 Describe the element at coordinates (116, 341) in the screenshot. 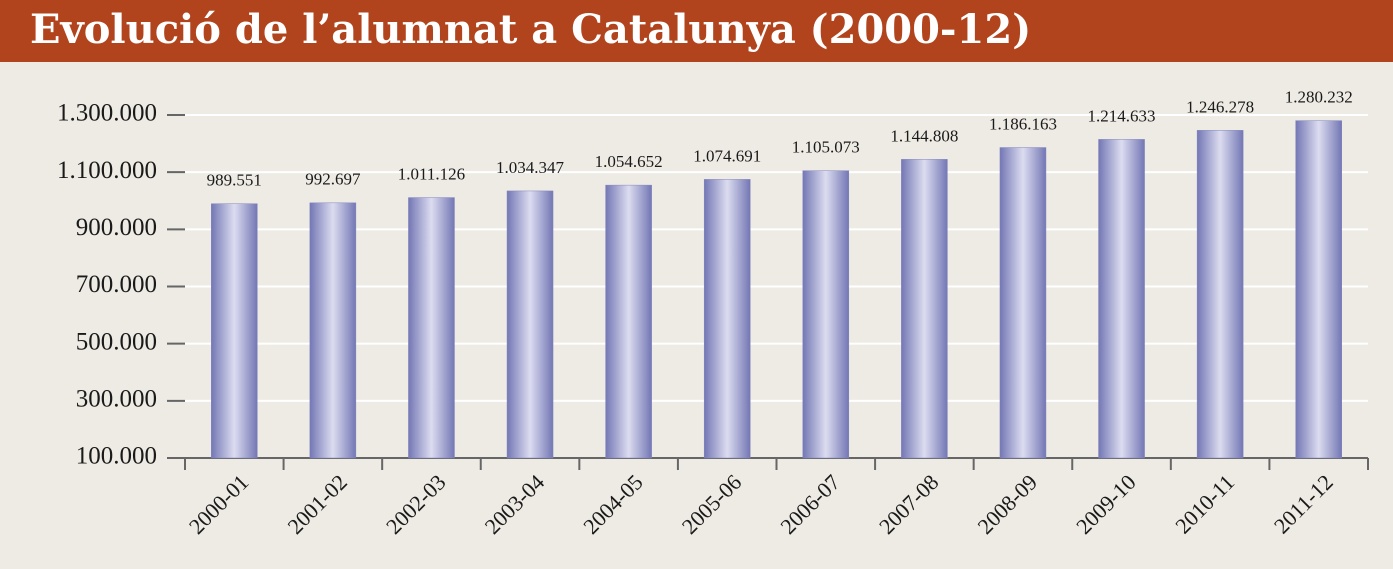

I see `y-tick-label: 500.000` at that location.